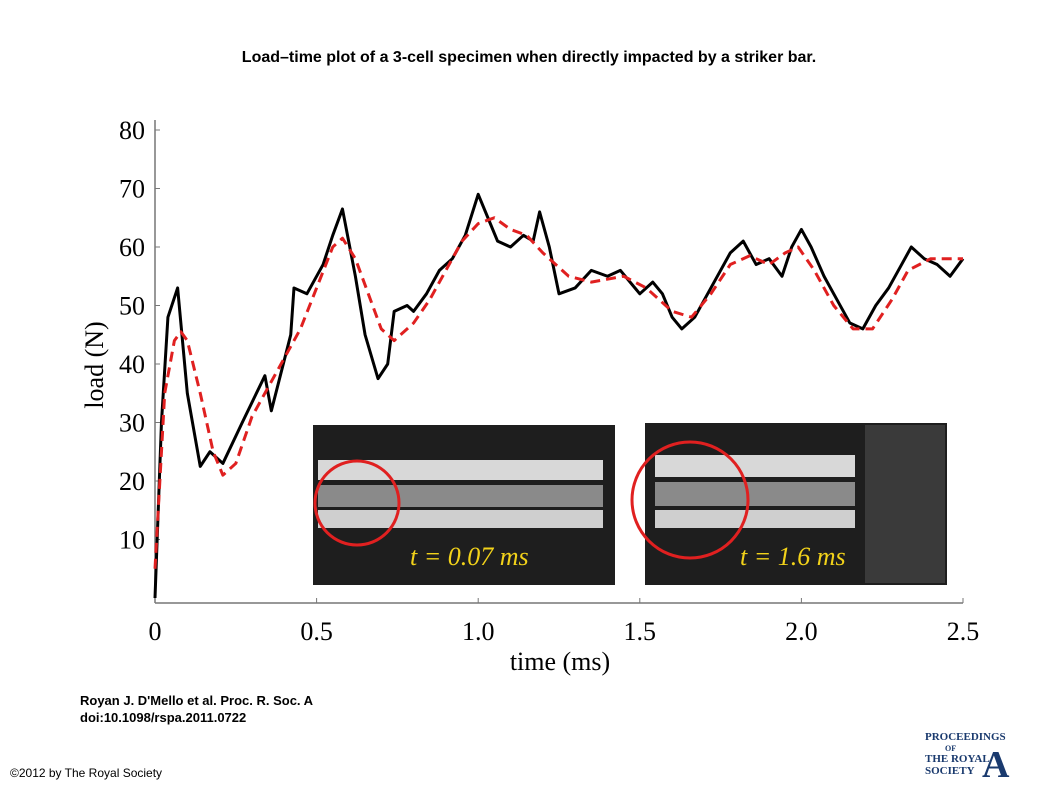 The height and width of the screenshot is (793, 1058). What do you see at coordinates (478, 631) in the screenshot?
I see `x-tick-label: 1.0` at bounding box center [478, 631].